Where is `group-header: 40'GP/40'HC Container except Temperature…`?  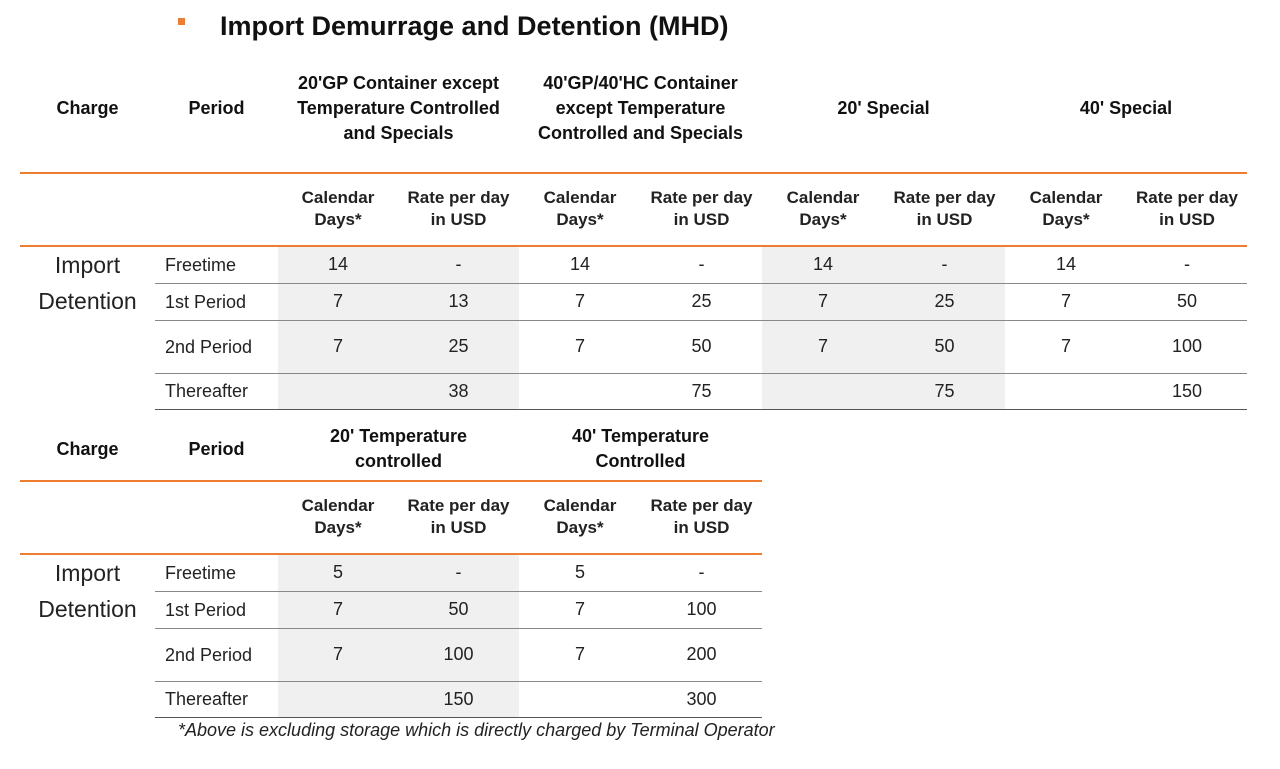 group-header: 40'GP/40'HC Container except Temperature… is located at coordinates (640, 108).